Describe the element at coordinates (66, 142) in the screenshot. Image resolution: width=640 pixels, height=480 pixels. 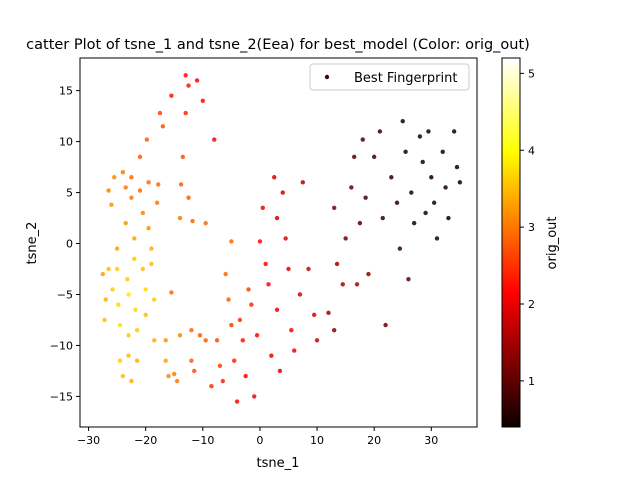
I see `y-tick-label: 10` at that location.